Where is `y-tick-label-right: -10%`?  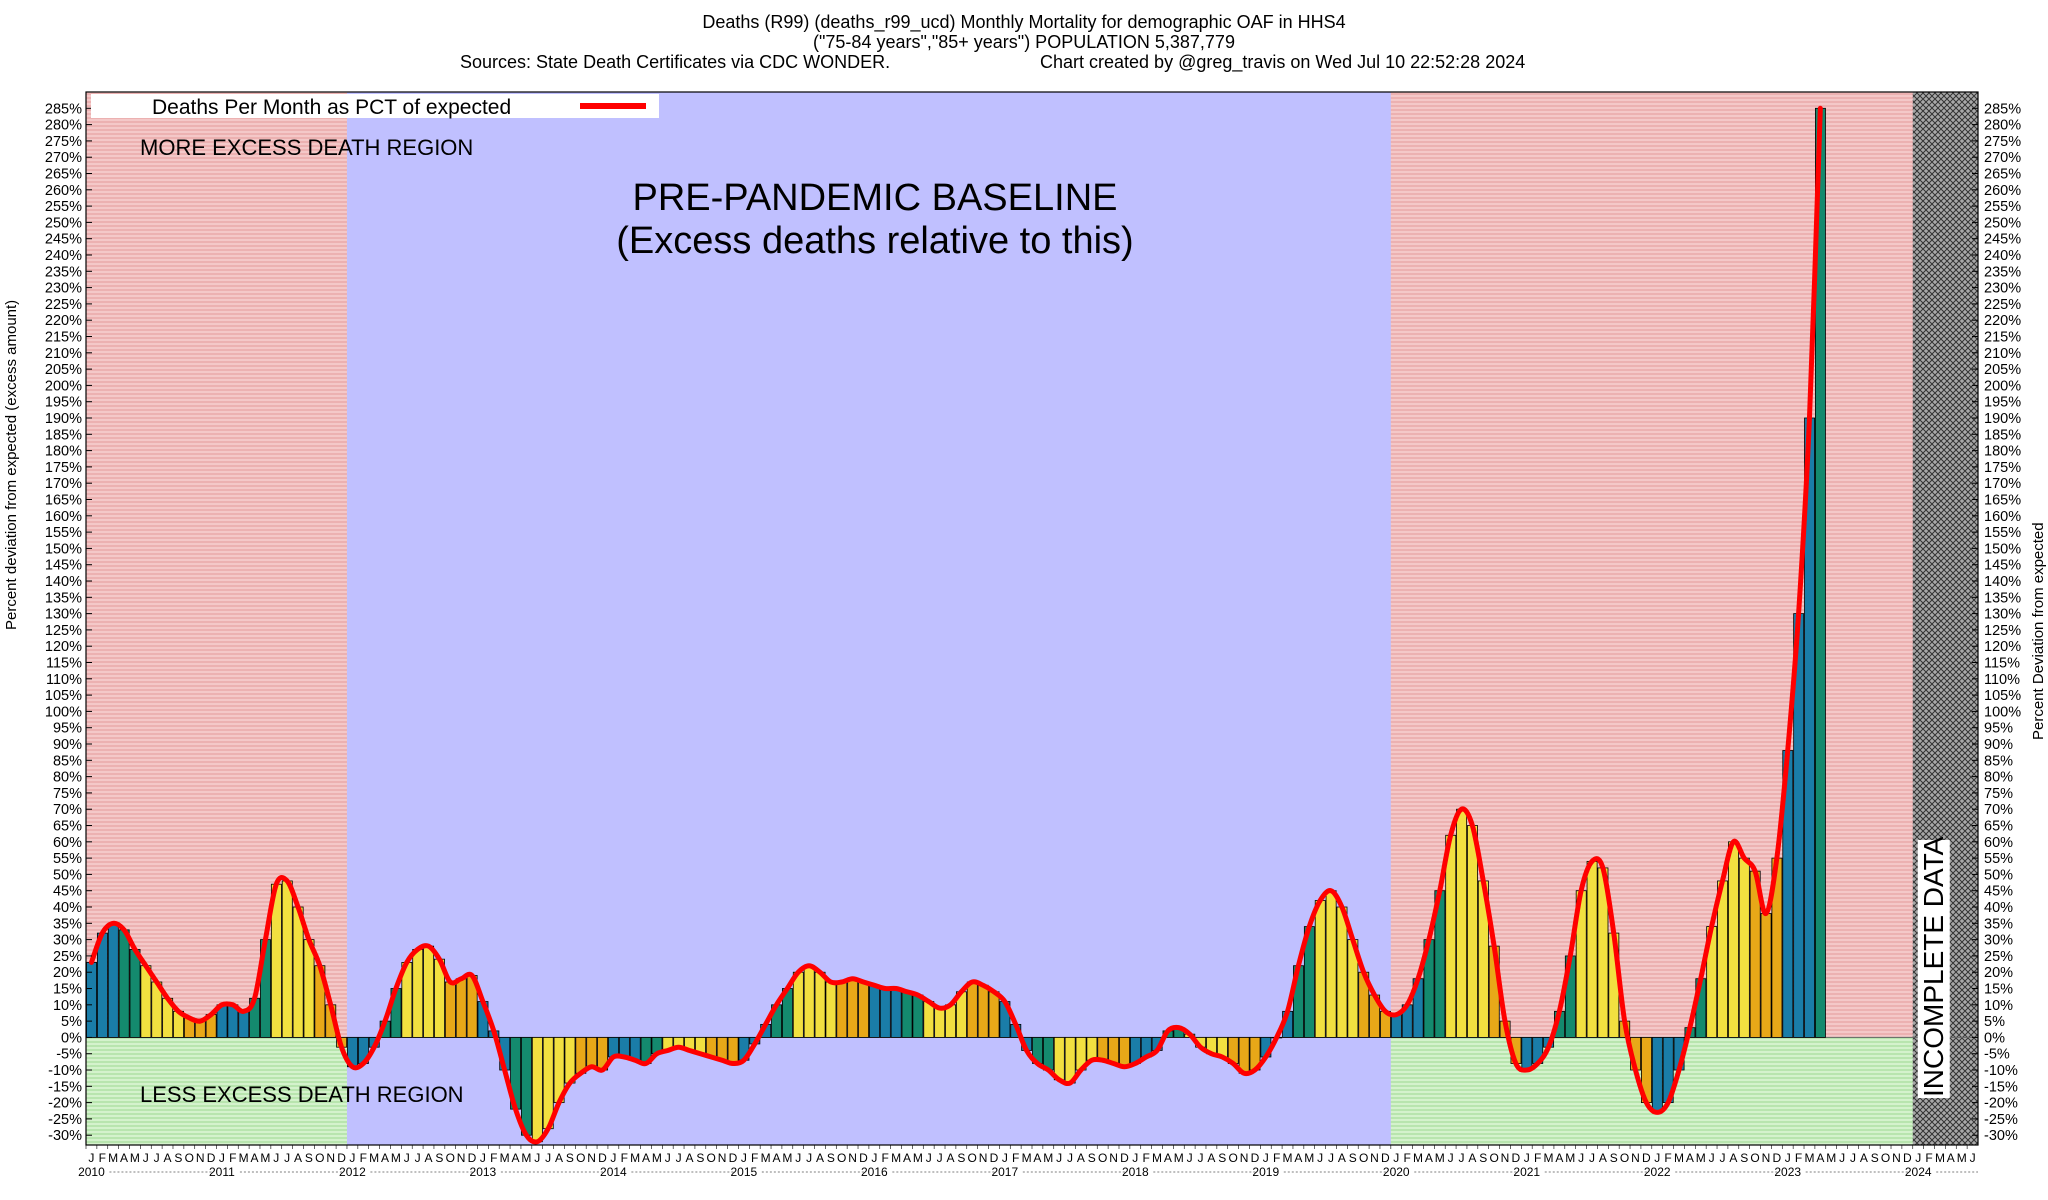 y-tick-label-right: -10% is located at coordinates (2001, 1071).